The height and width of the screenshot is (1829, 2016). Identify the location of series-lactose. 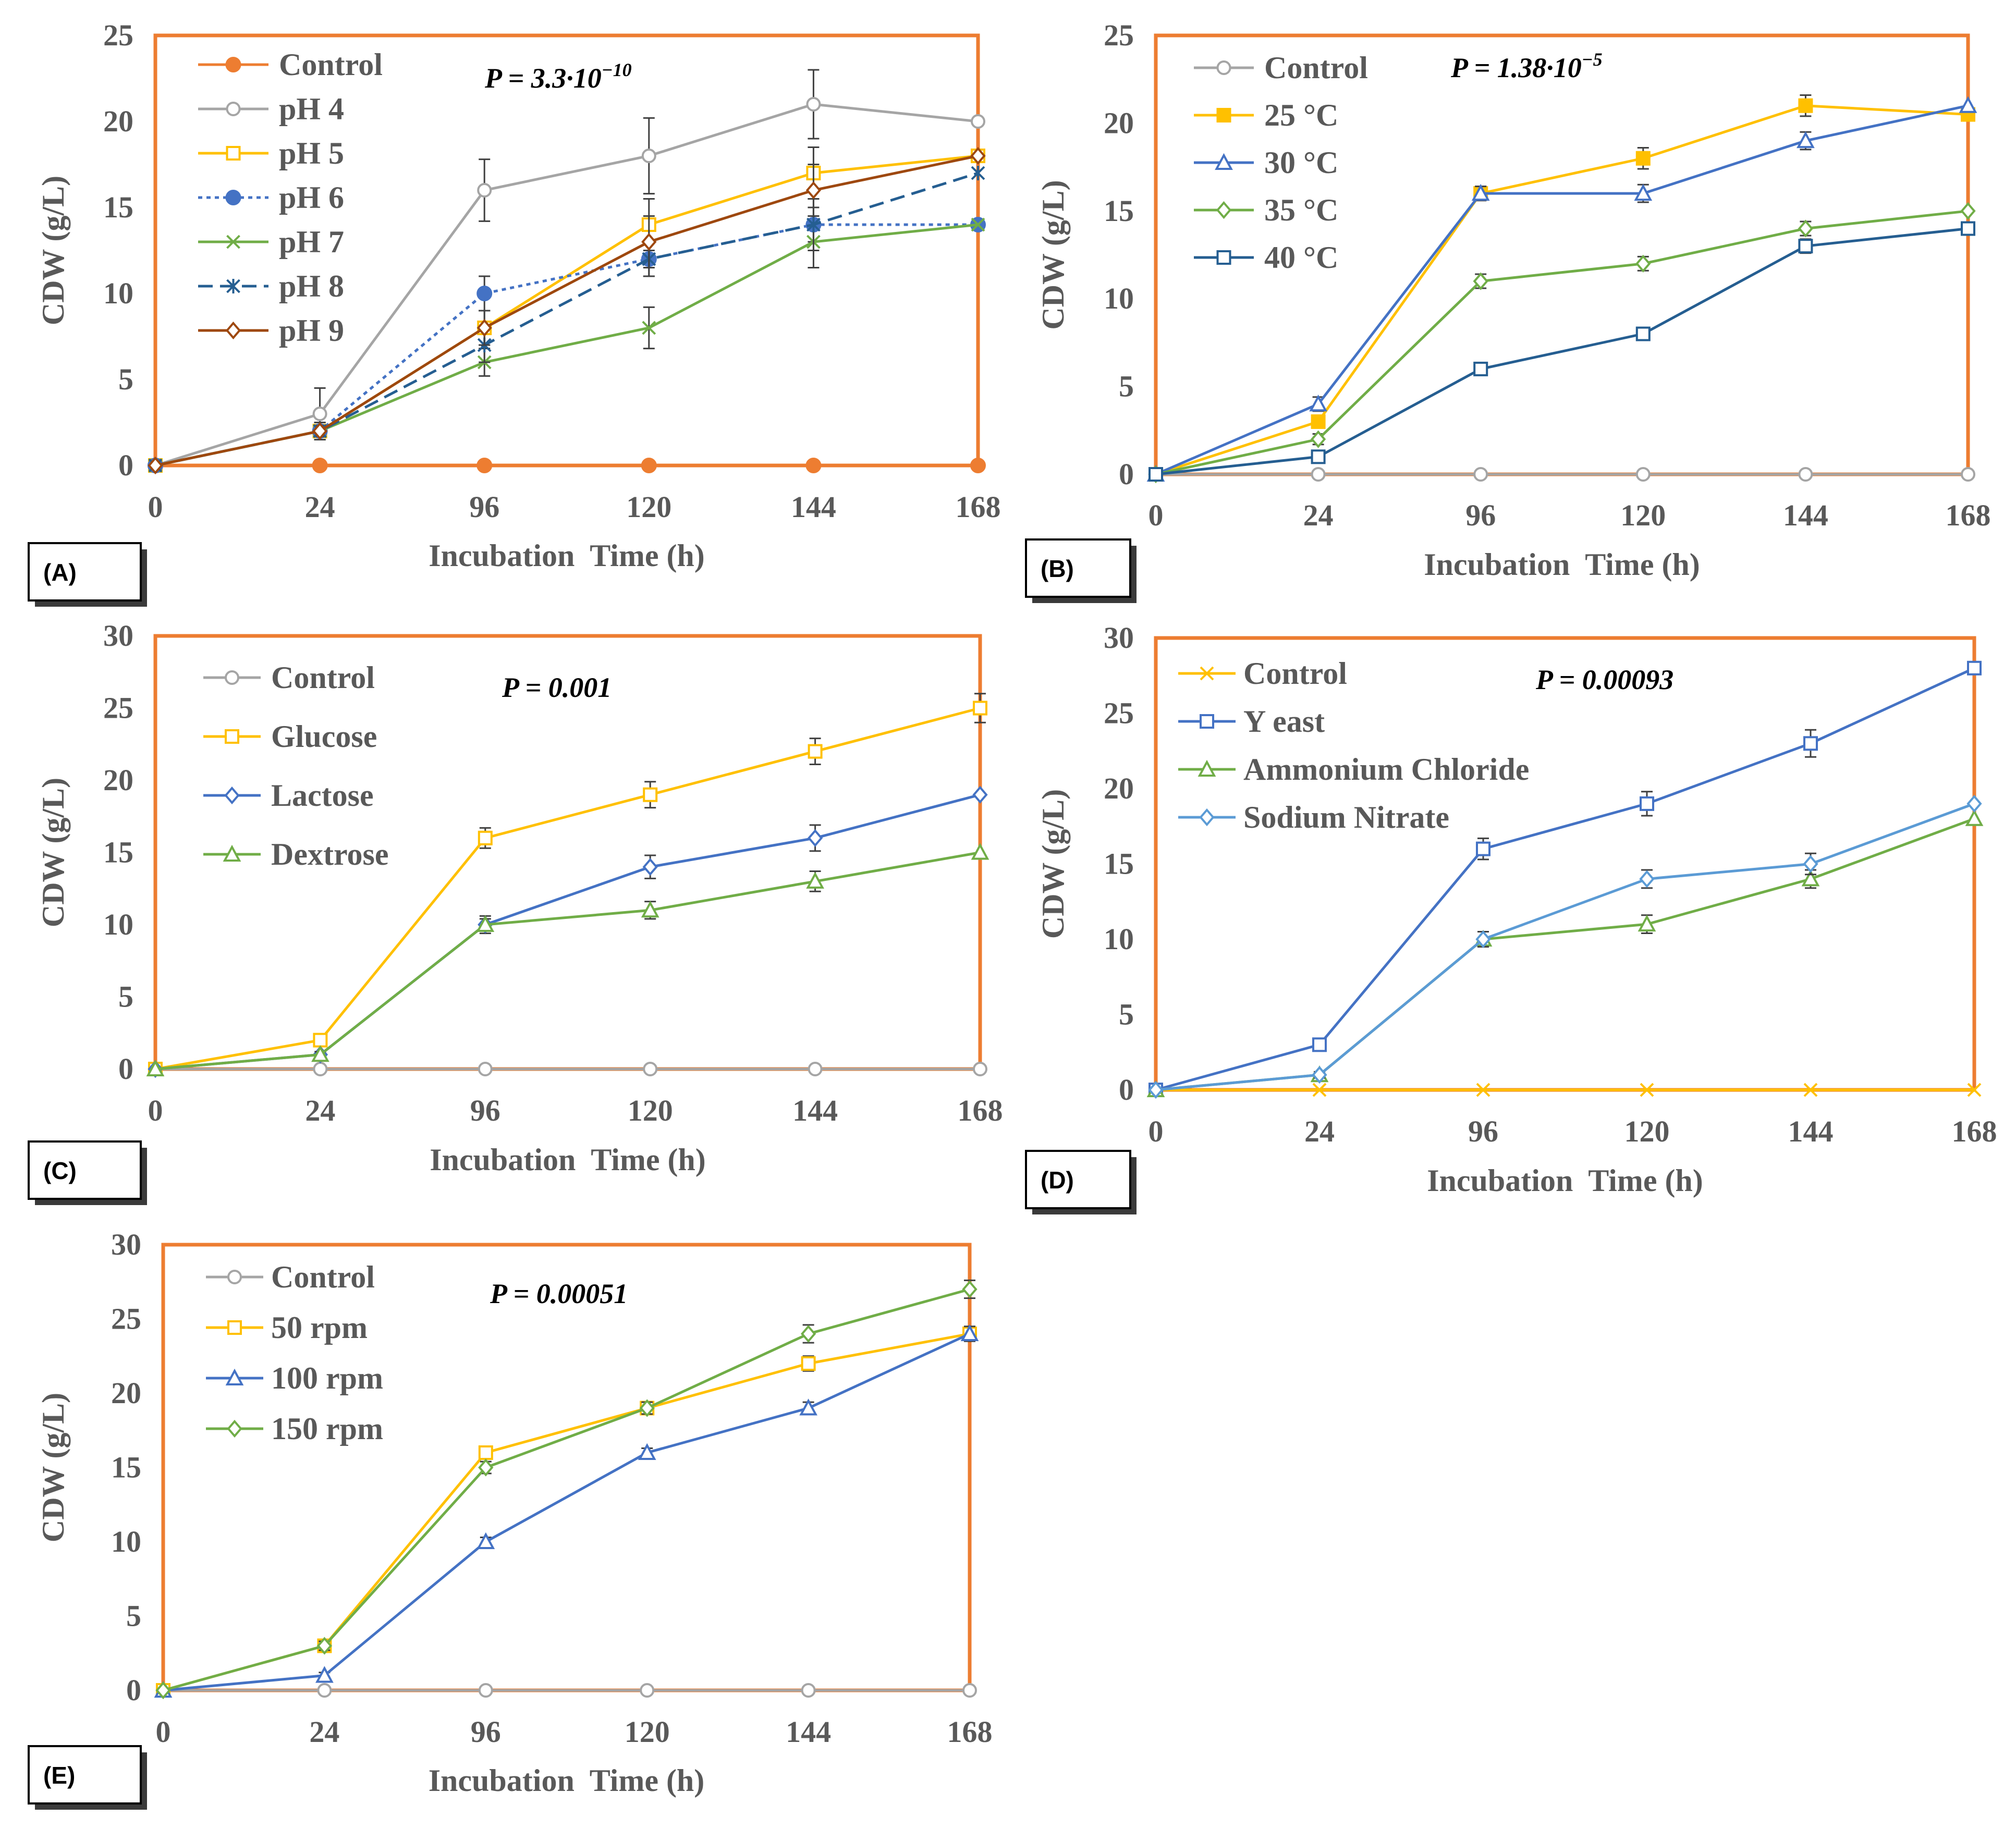
(568, 931).